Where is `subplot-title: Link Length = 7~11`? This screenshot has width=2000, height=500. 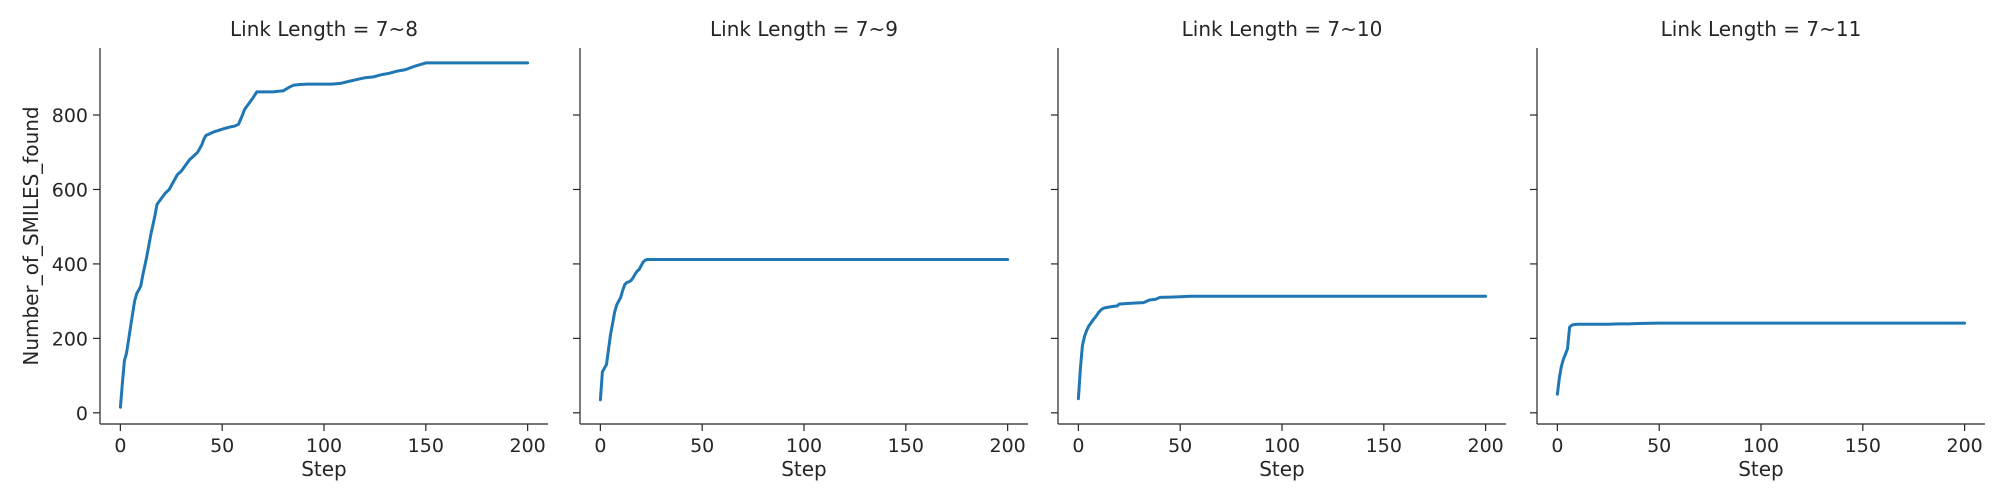 subplot-title: Link Length = 7~11 is located at coordinates (1761, 29).